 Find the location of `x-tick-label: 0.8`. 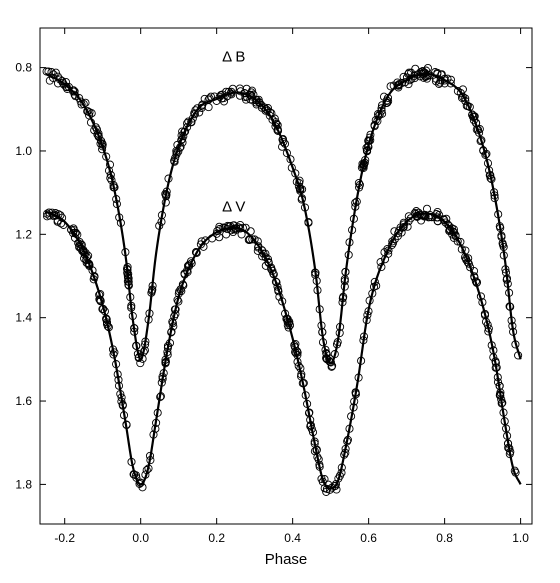

x-tick-label: 0.8 is located at coordinates (444, 538).